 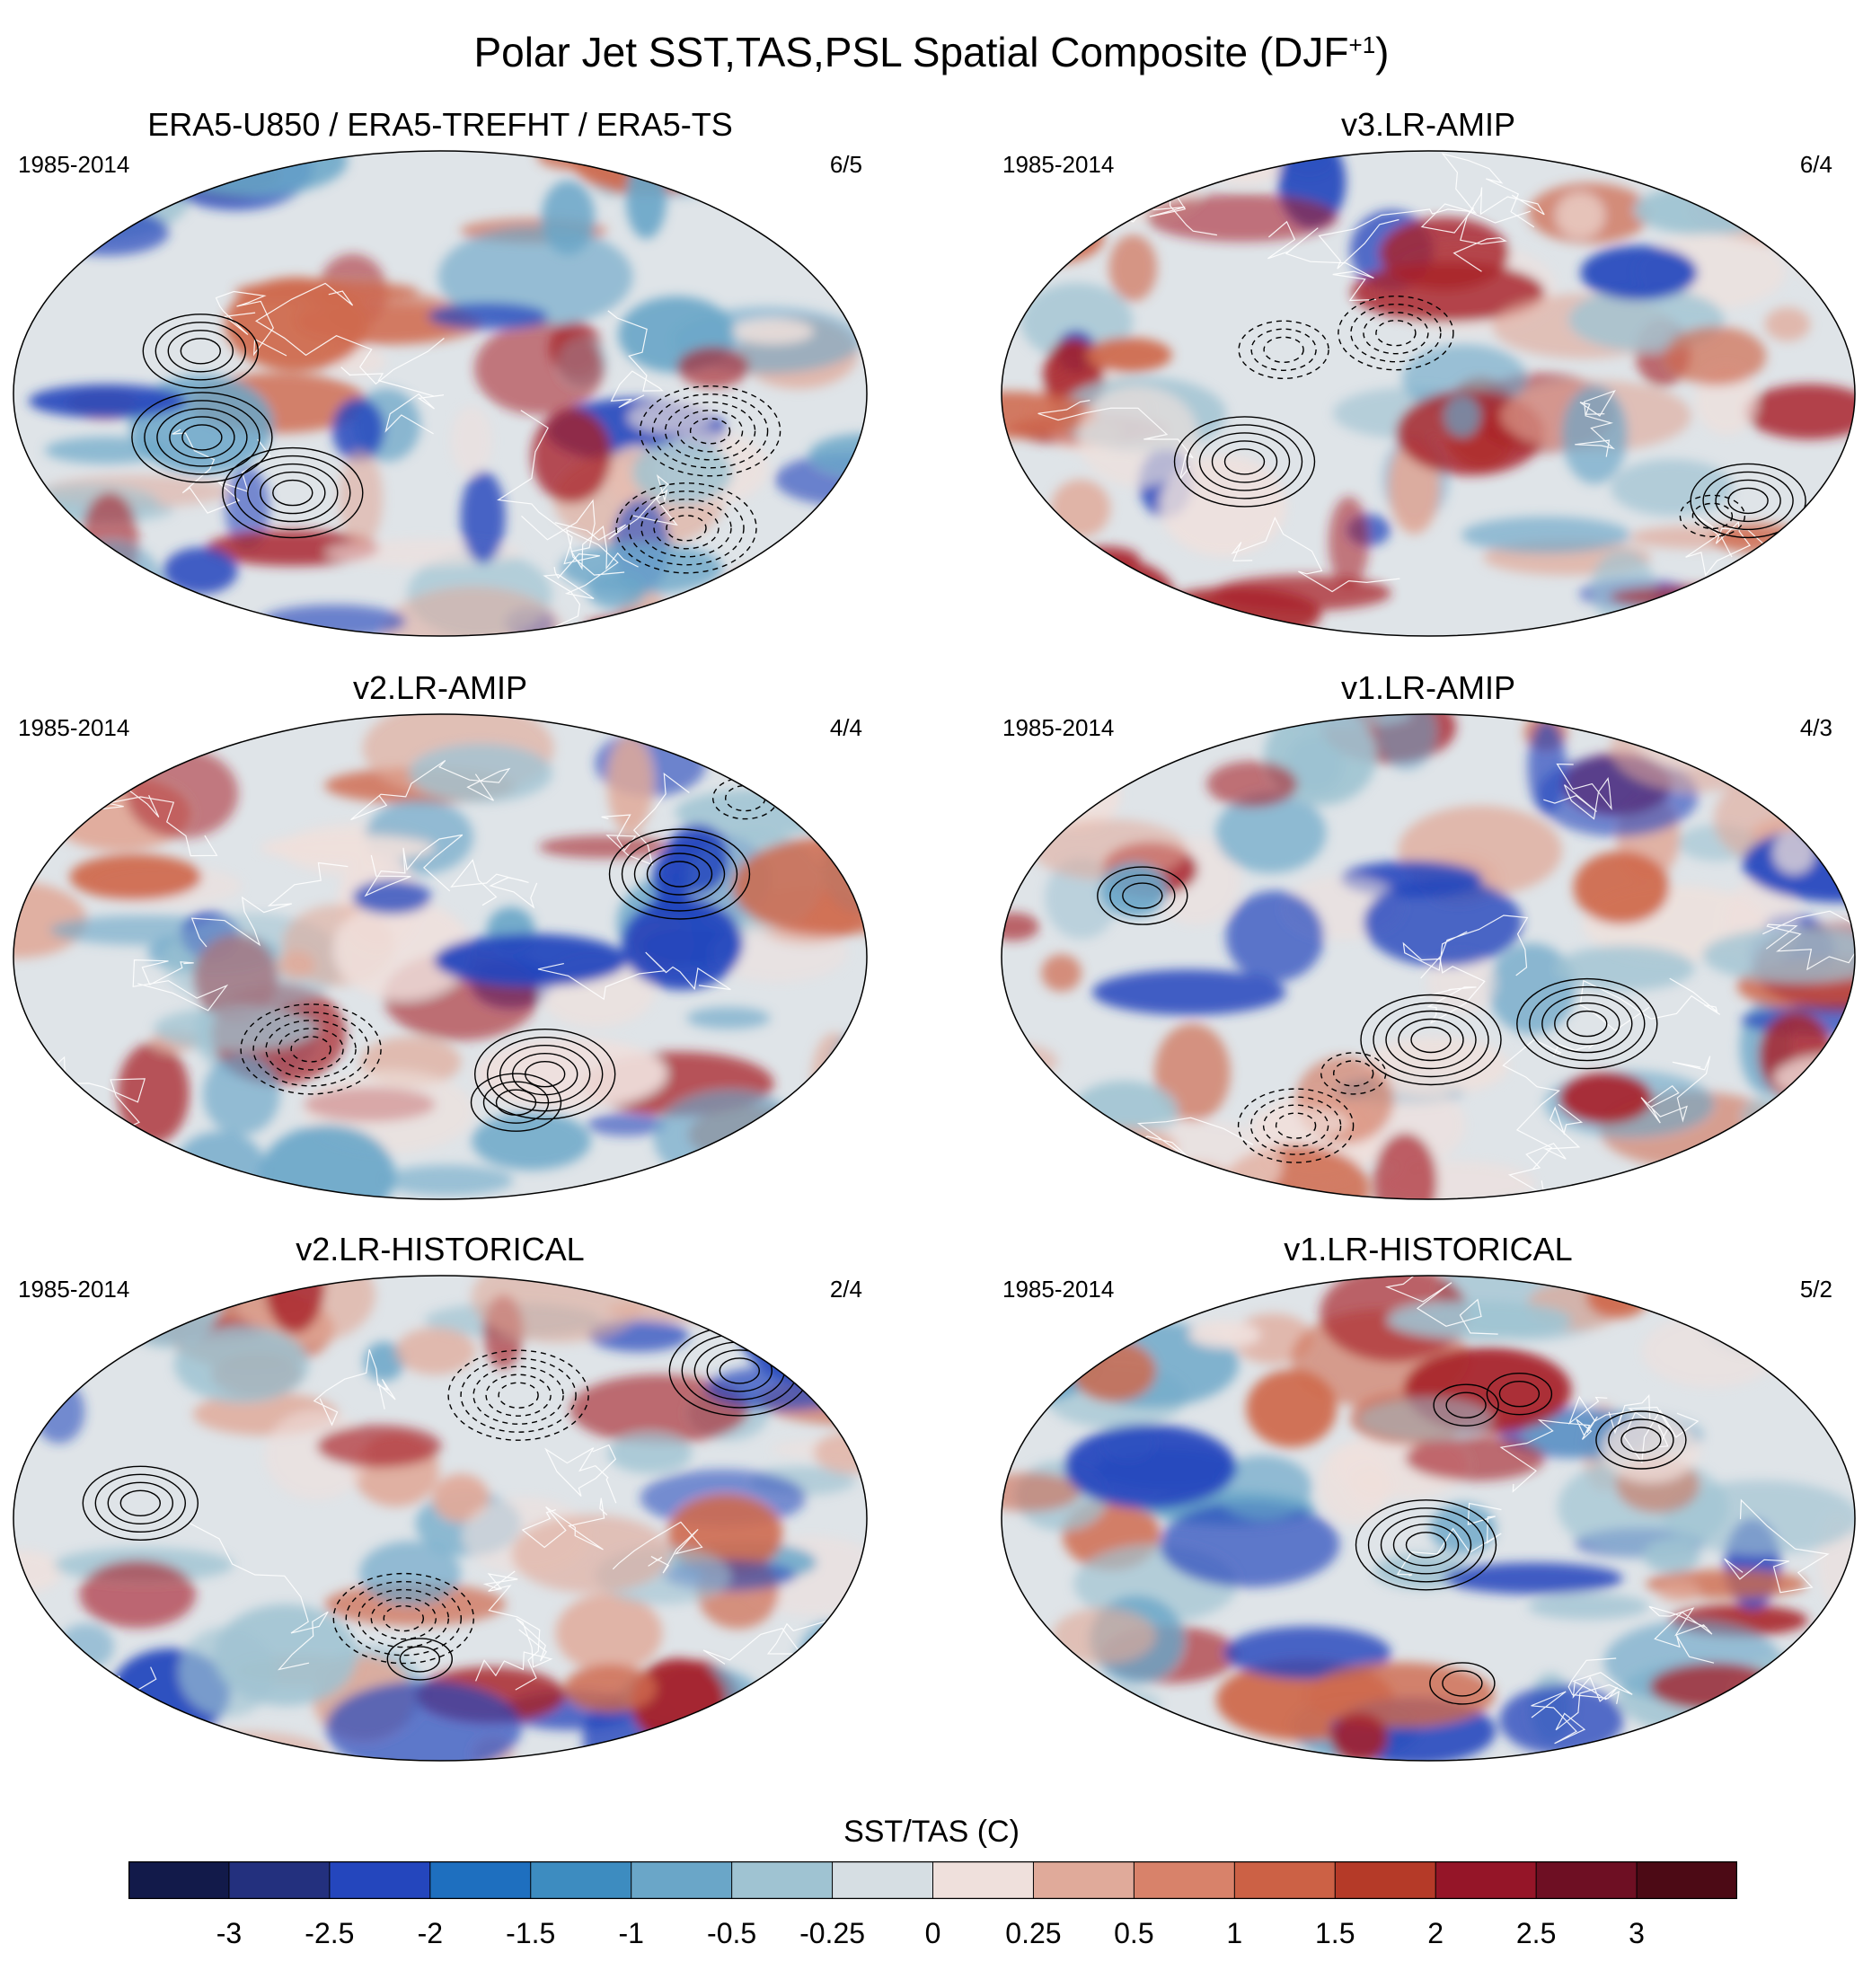 I want to click on colorbar-tick-label: 1.5, so click(x=1335, y=1933).